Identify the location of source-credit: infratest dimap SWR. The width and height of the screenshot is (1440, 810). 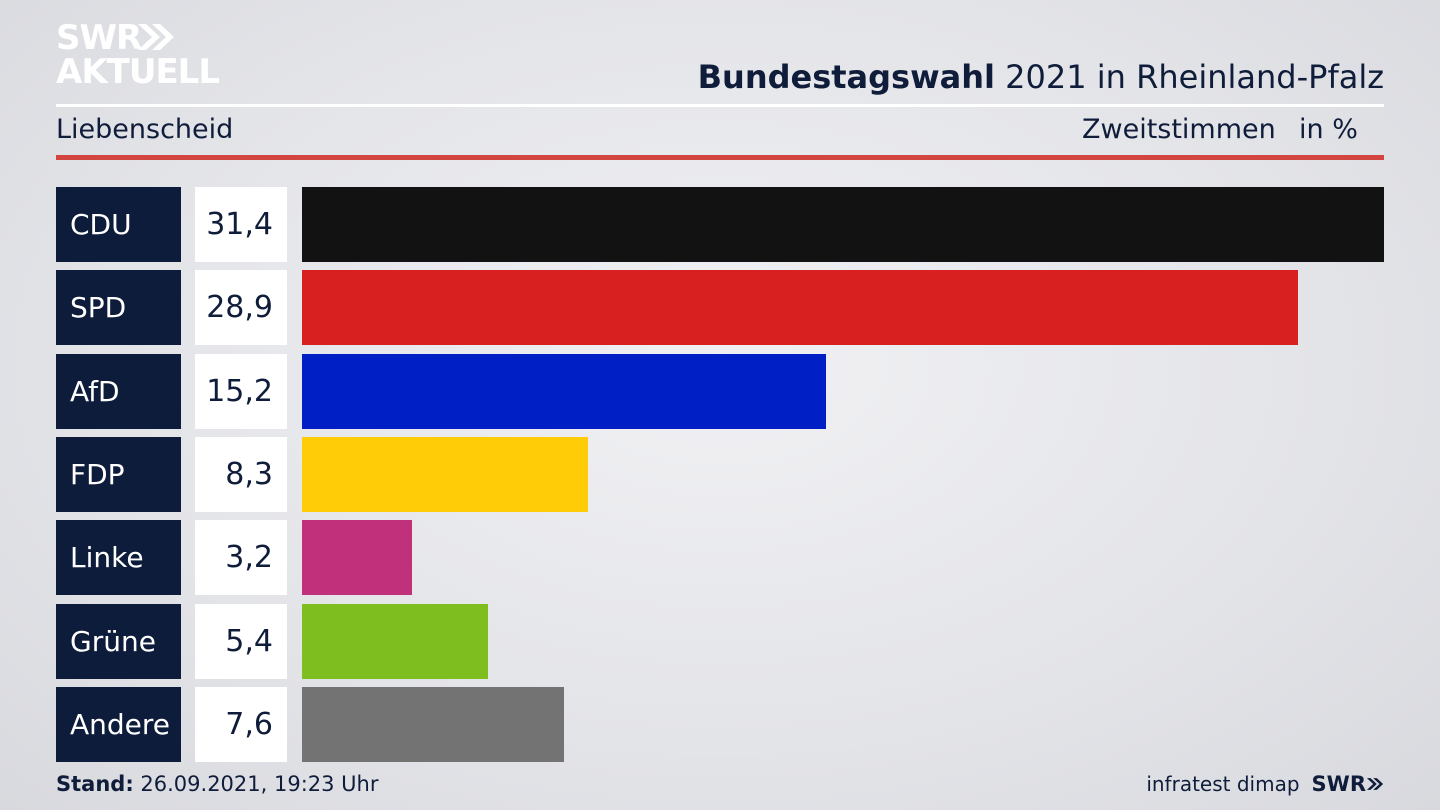
(1265, 784).